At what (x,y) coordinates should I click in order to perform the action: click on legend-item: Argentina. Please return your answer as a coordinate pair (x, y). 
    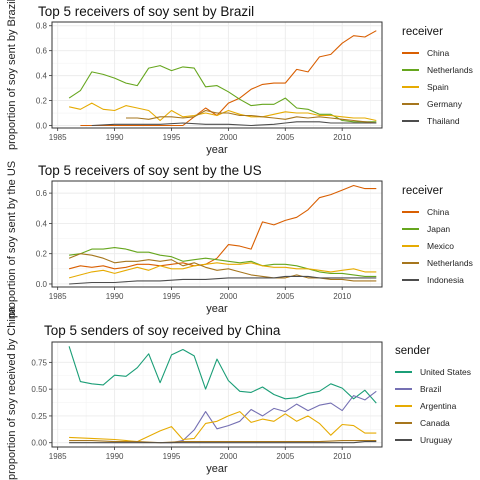
    Looking at the image, I should click on (433, 405).